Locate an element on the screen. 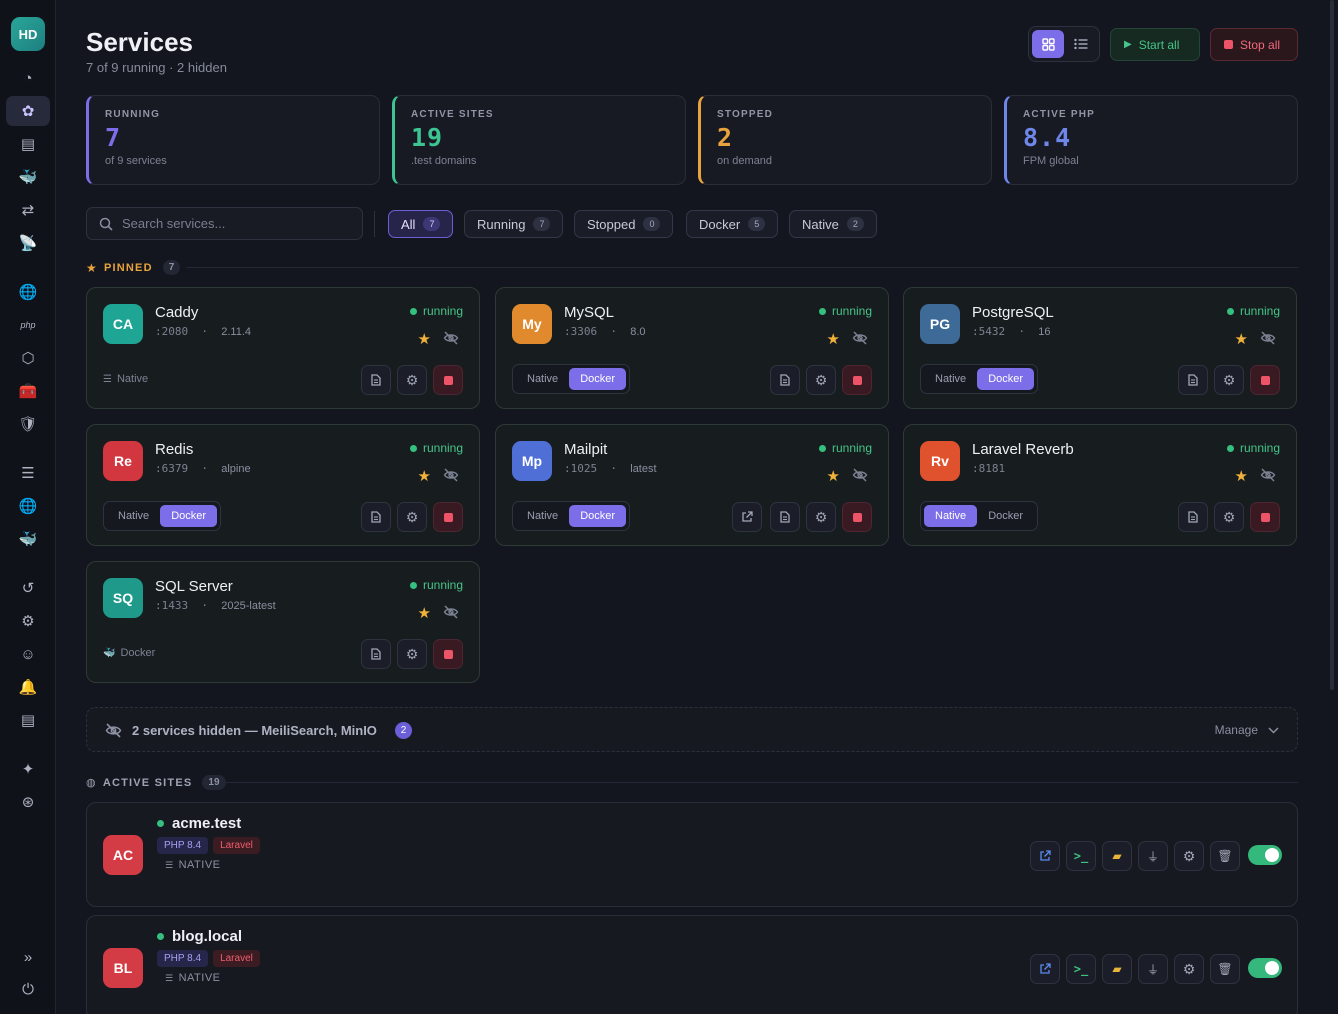 The height and width of the screenshot is (1014, 1338). toolbox-icon: 🧰 is located at coordinates (28, 391).